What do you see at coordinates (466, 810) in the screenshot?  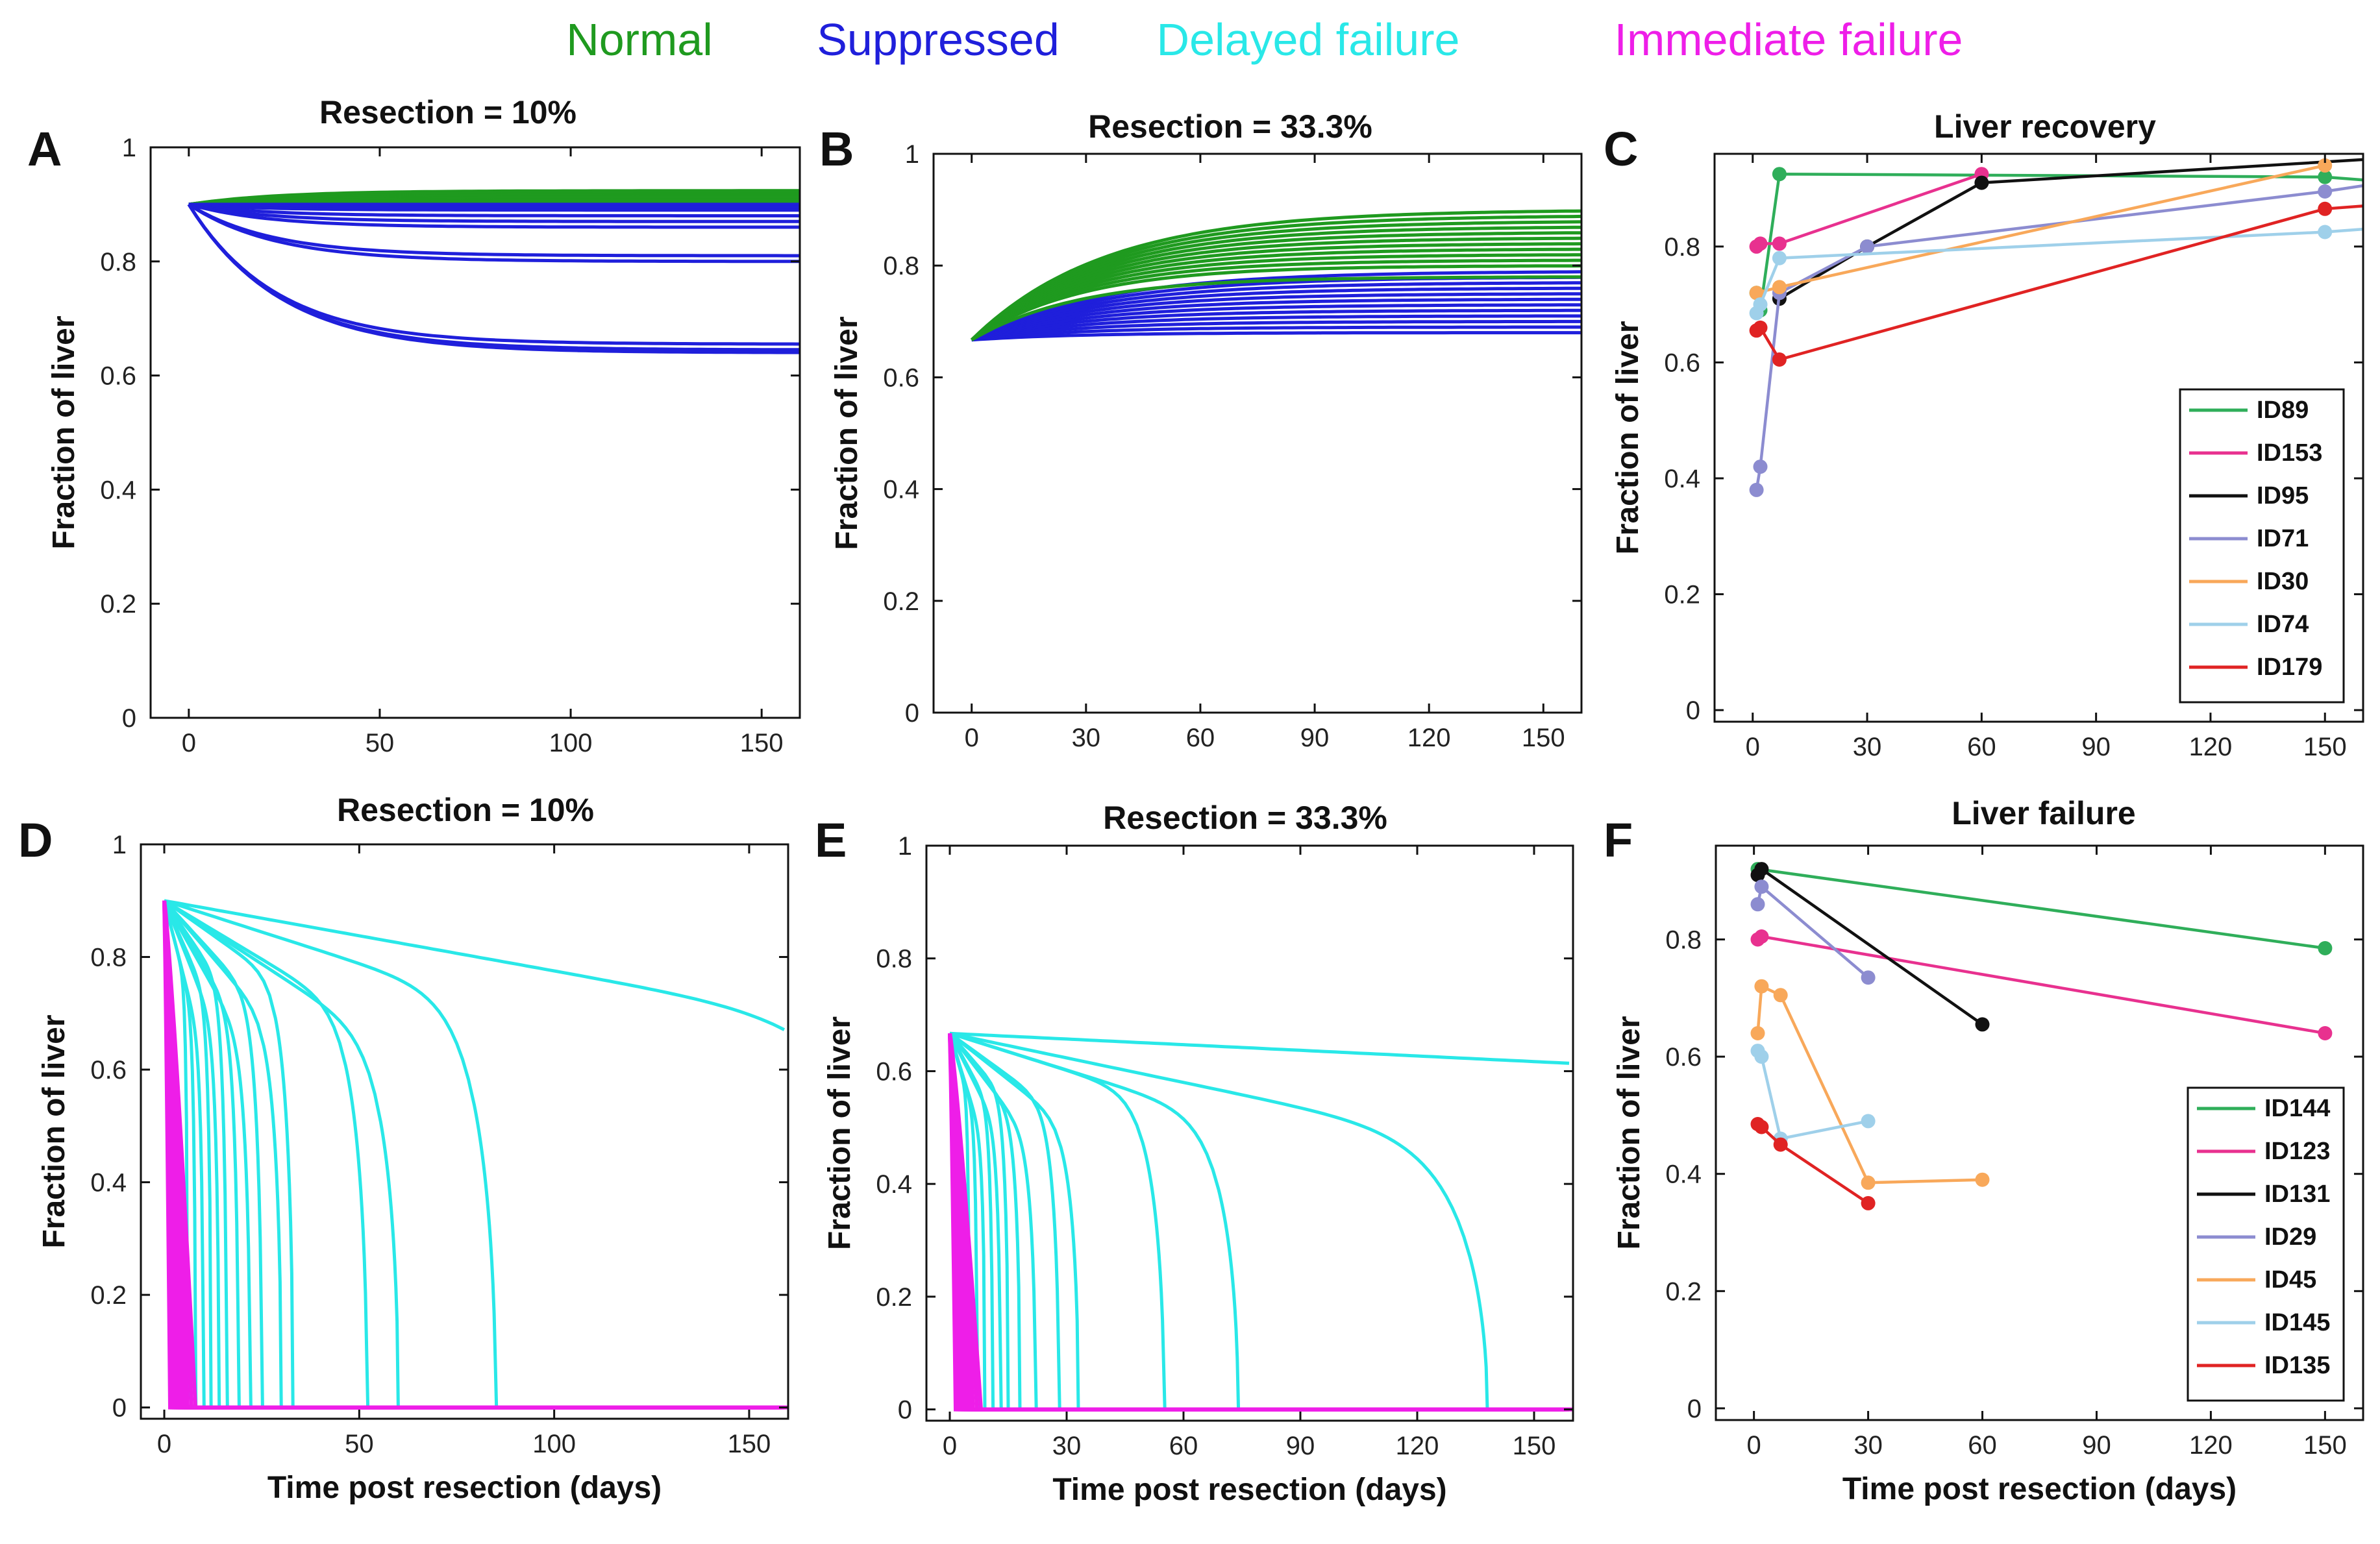 I see `panel-title: Resection = 10%` at bounding box center [466, 810].